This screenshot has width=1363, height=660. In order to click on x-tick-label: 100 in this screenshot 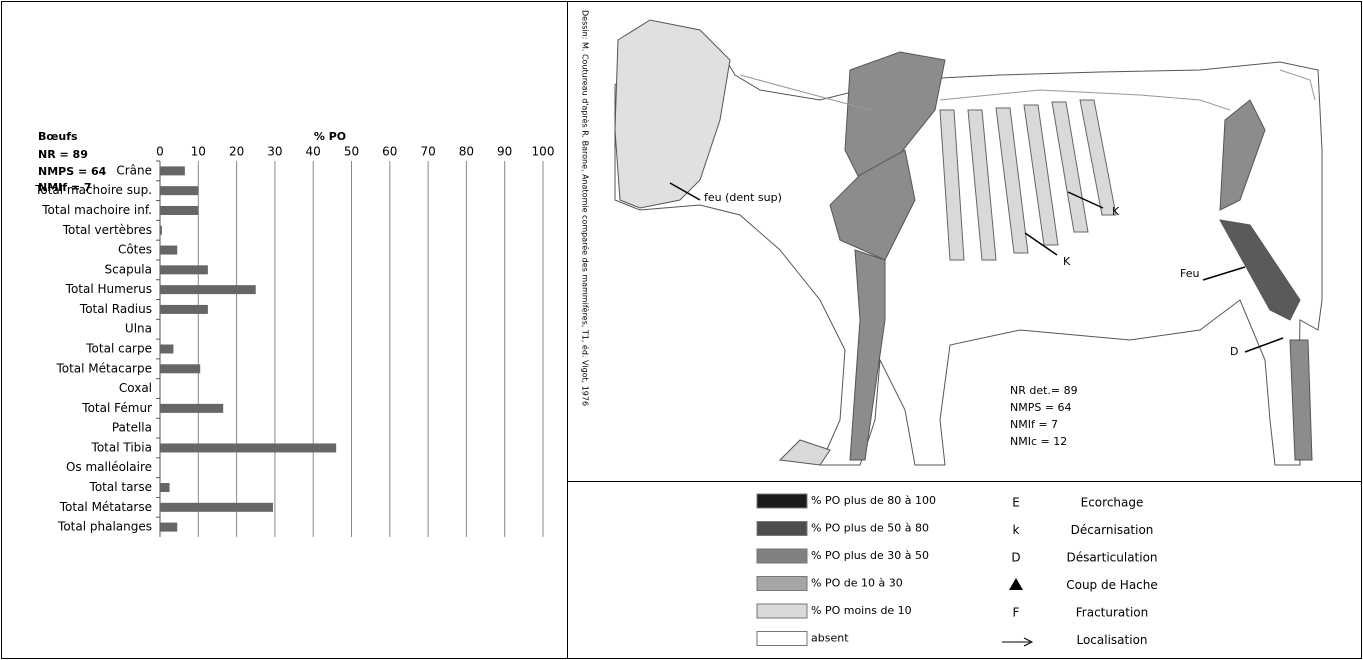, I will do `click(543, 152)`.